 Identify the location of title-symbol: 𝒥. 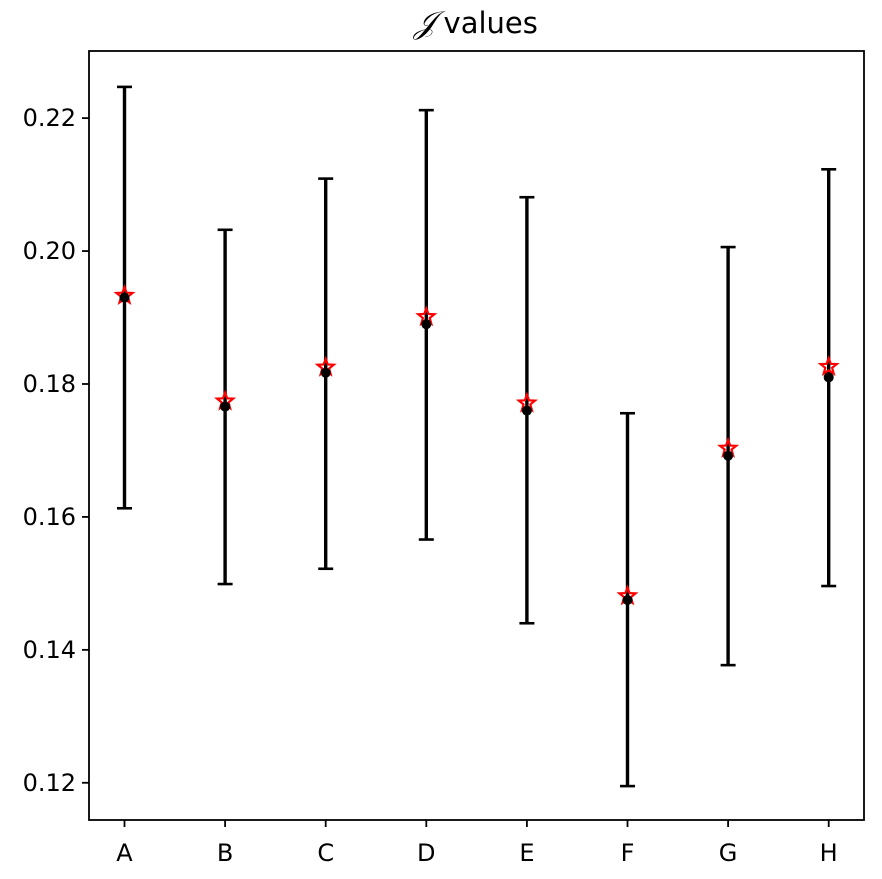
(429, 23).